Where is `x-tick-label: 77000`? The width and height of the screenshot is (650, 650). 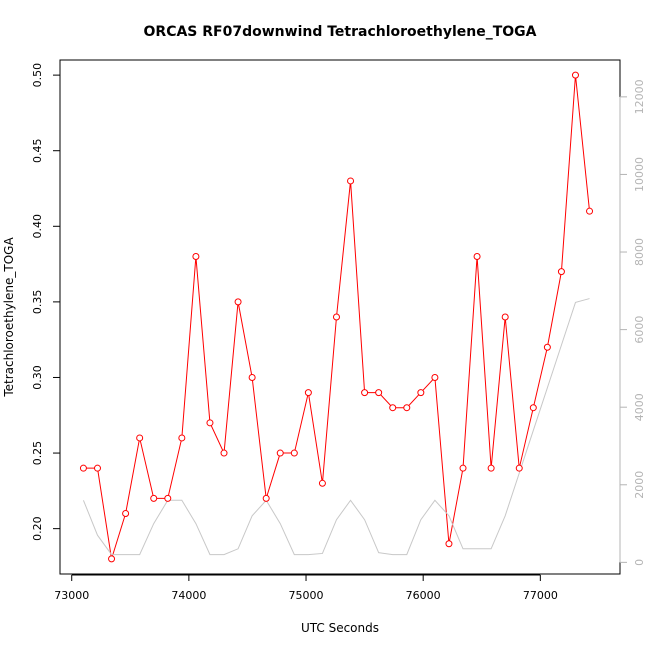
x-tick-label: 77000 is located at coordinates (540, 595).